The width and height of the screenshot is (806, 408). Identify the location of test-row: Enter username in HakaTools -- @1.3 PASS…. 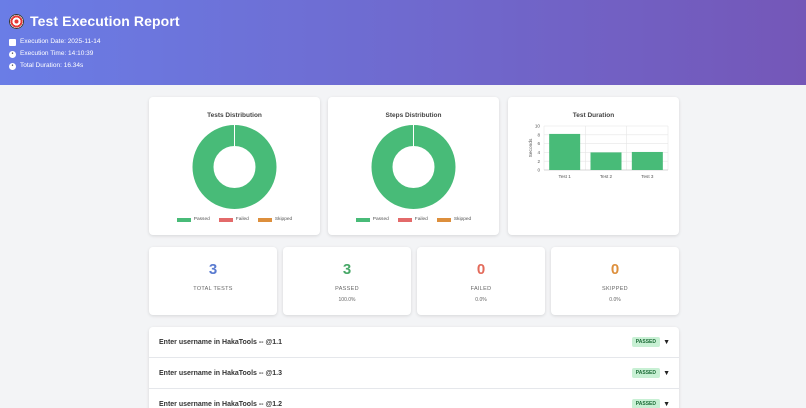
(414, 373).